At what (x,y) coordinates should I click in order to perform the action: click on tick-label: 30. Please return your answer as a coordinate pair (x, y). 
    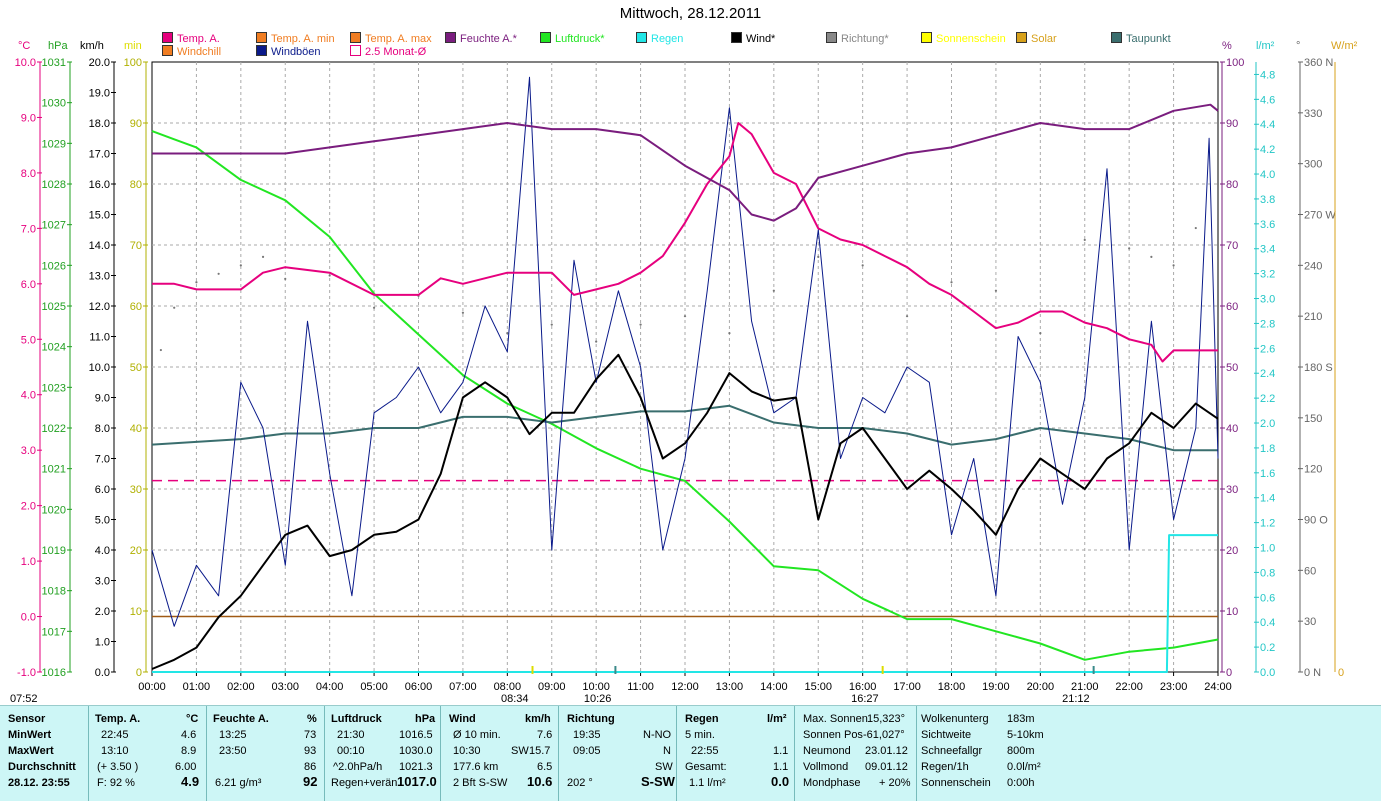
    Looking at the image, I should click on (136, 490).